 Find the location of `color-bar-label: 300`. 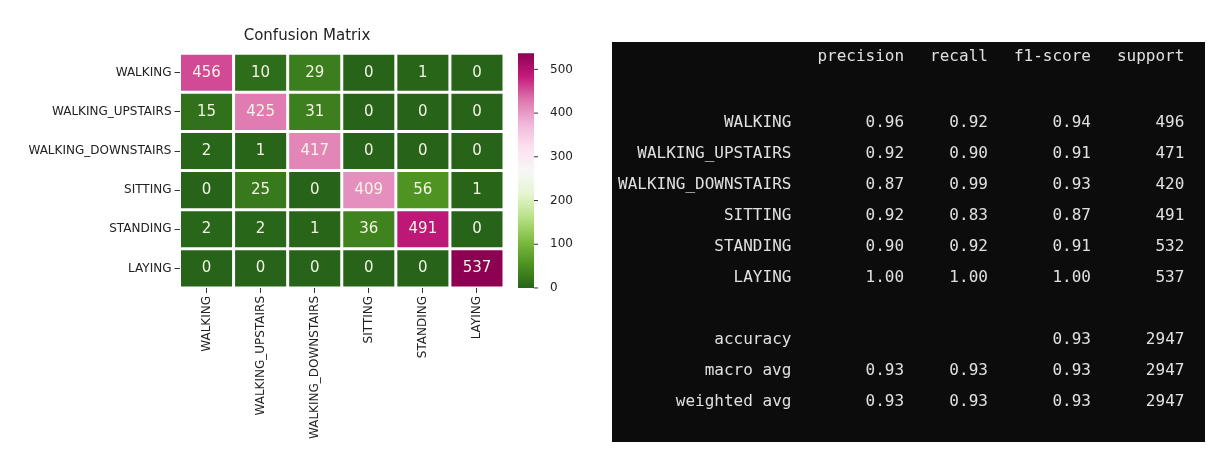

color-bar-label: 300 is located at coordinates (561, 155).